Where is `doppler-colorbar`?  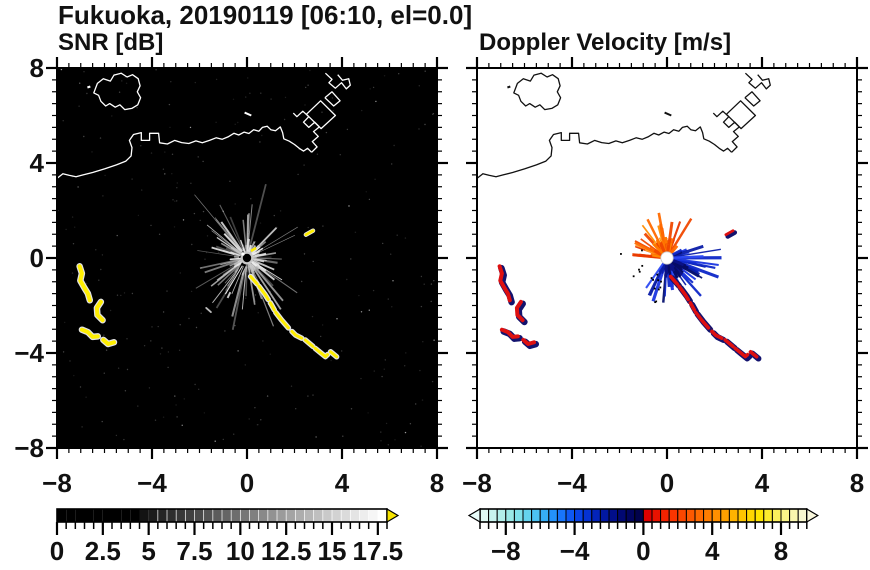
doppler-colorbar is located at coordinates (643, 521).